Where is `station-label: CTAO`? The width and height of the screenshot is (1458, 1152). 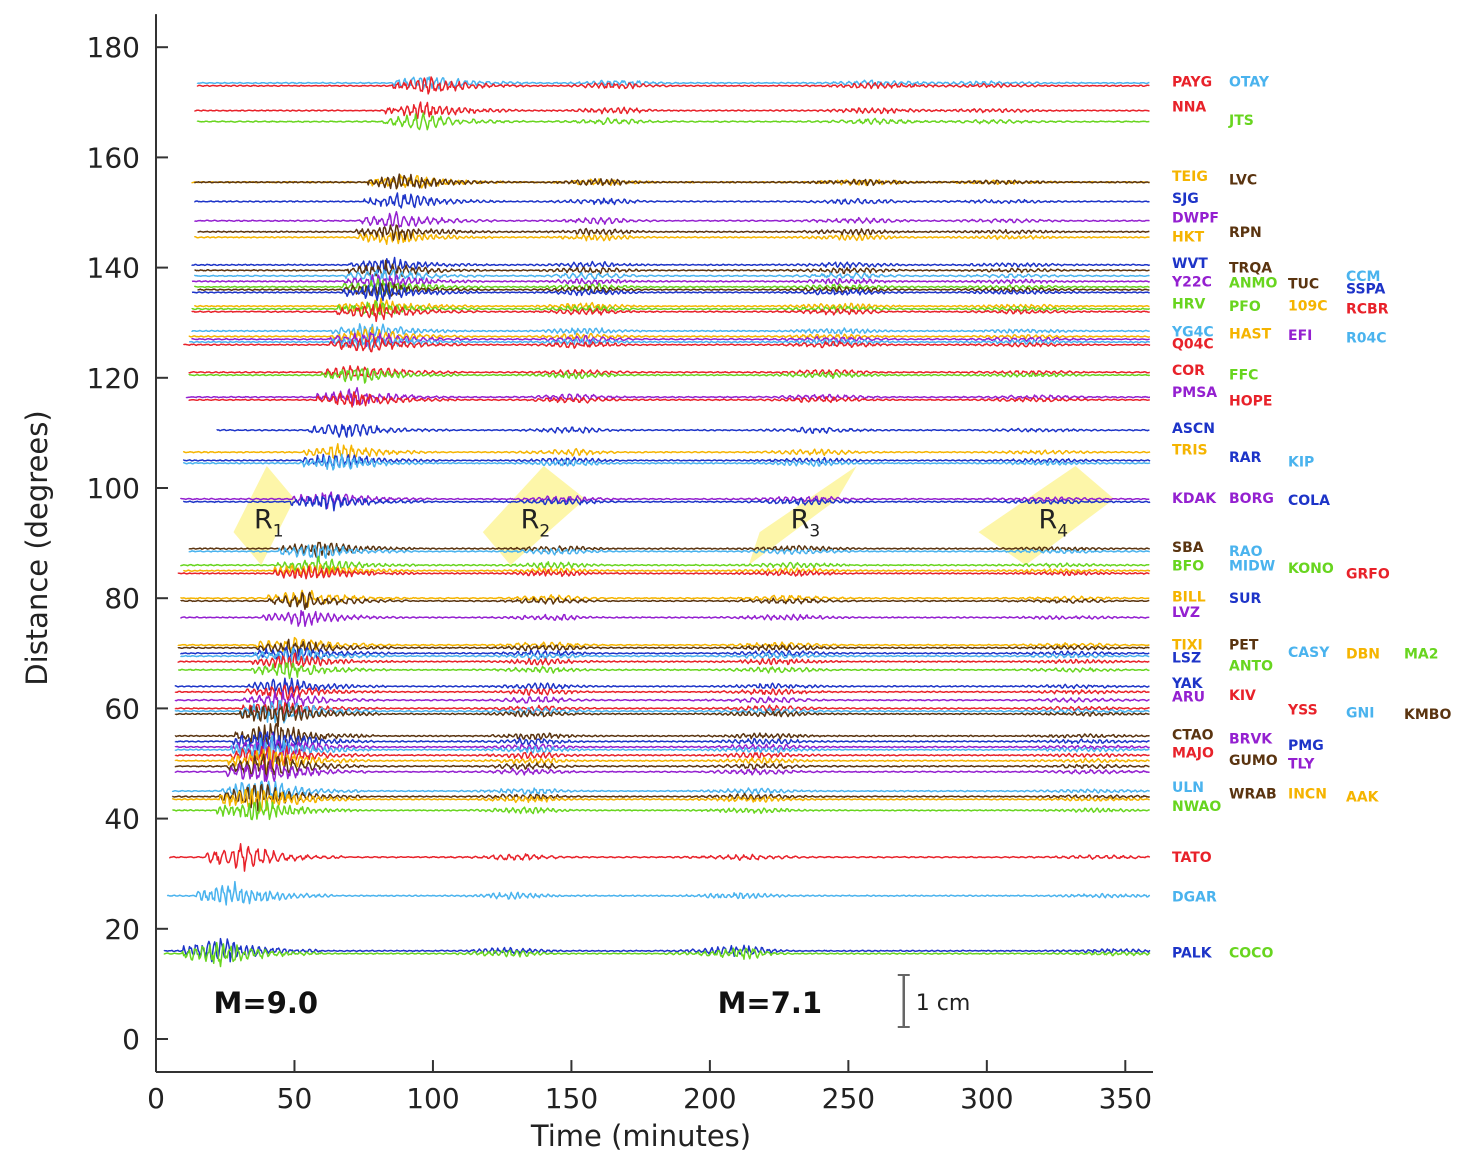 station-label: CTAO is located at coordinates (1193, 735).